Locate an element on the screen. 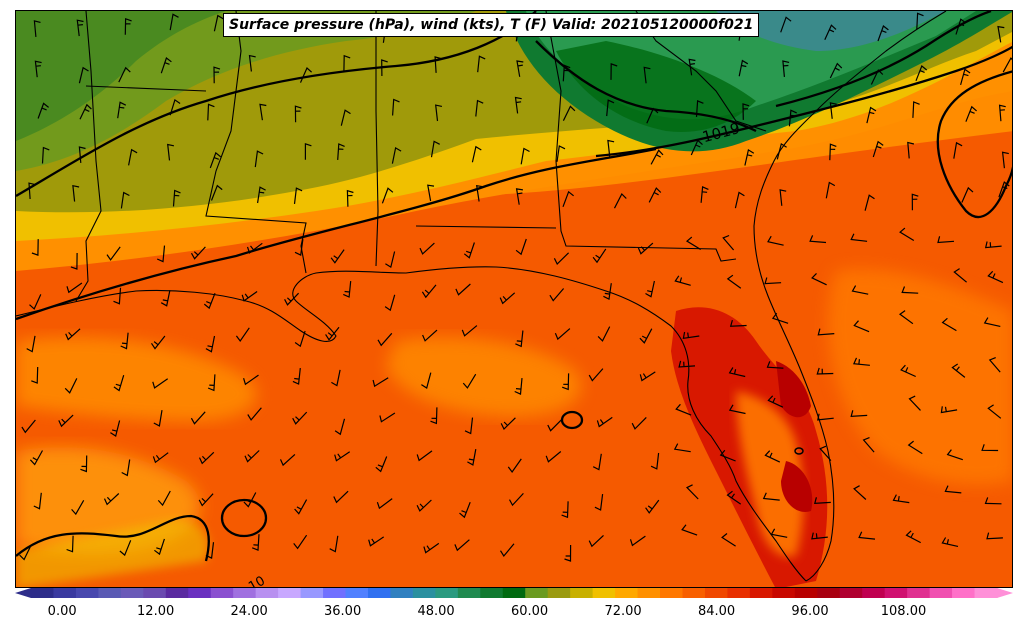 This screenshot has height=633, width=1022. atlantic-orange-patch is located at coordinates (920, 377).